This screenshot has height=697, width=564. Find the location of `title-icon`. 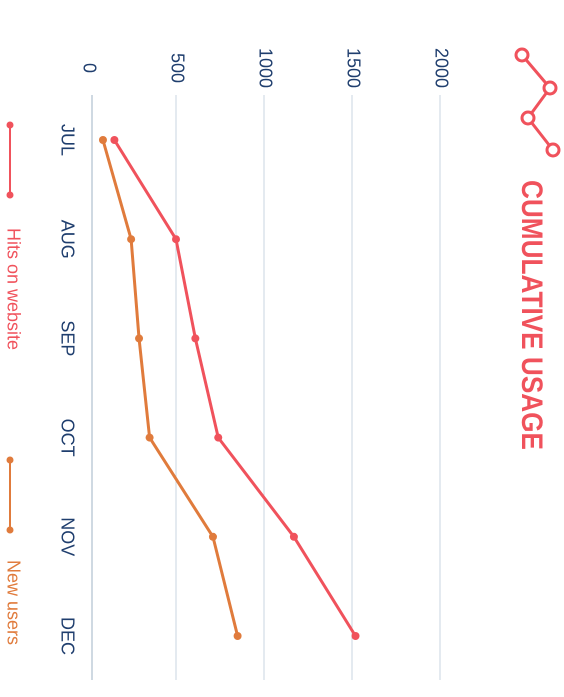

title-icon is located at coordinates (537, 102).